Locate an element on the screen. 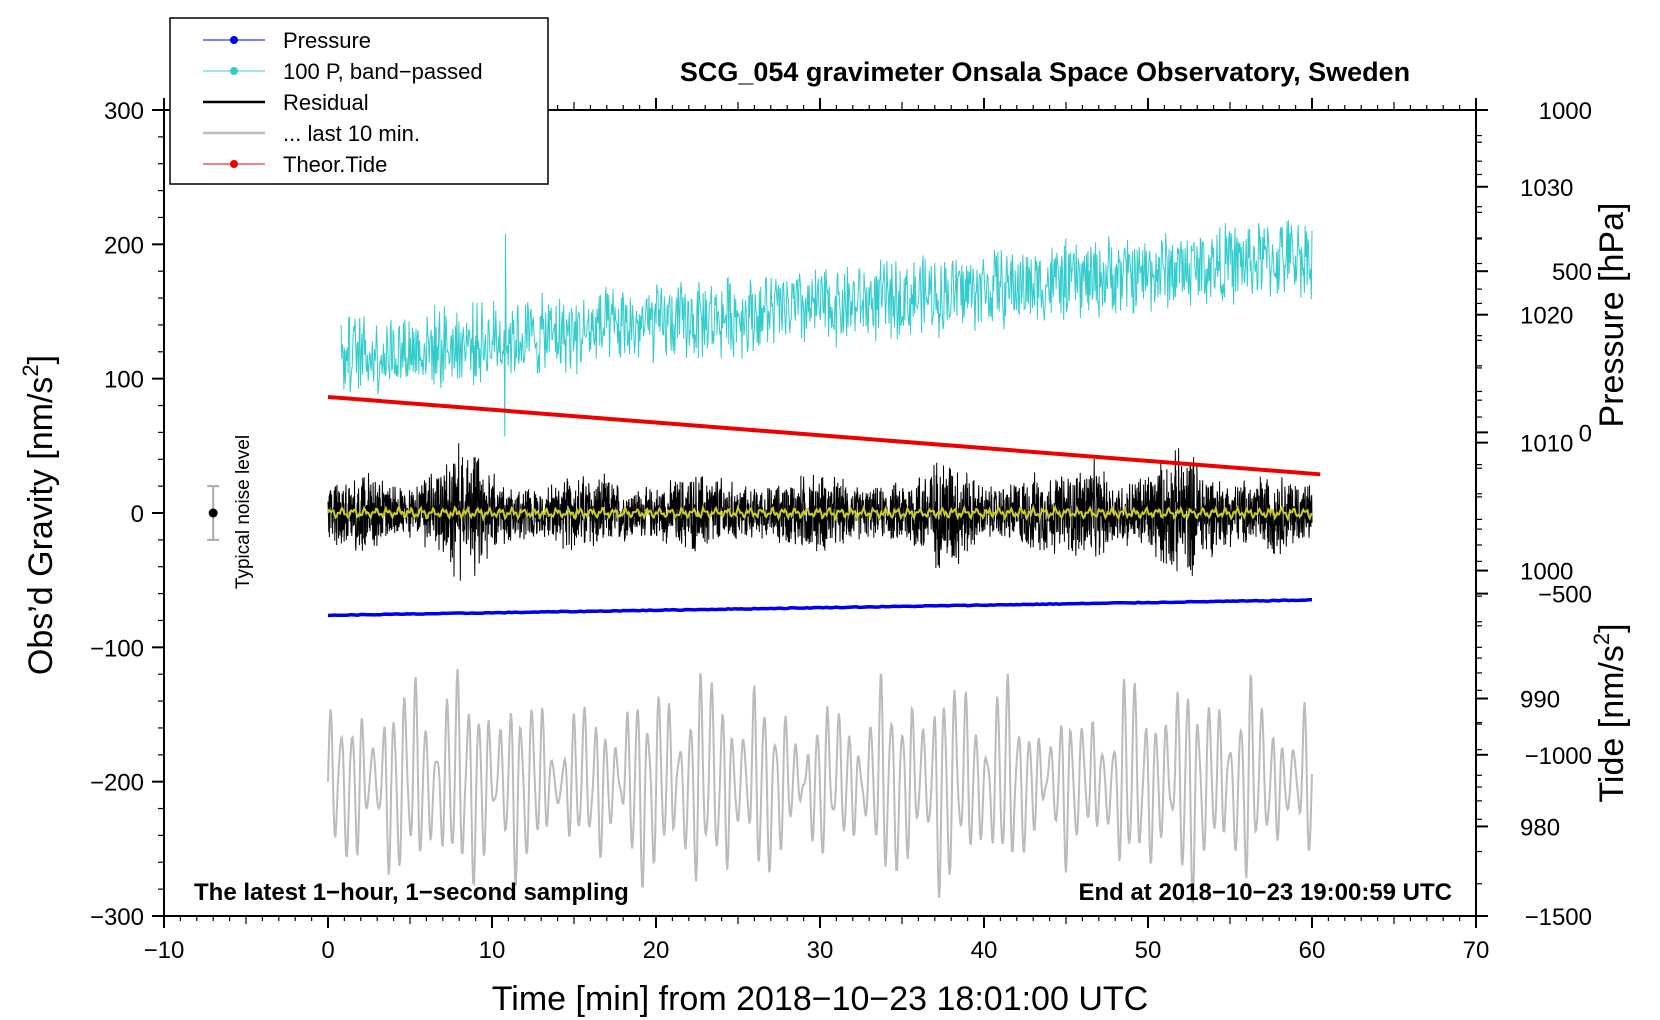 The height and width of the screenshot is (1020, 1660). tide-tick-label: −1000 is located at coordinates (1558, 756).